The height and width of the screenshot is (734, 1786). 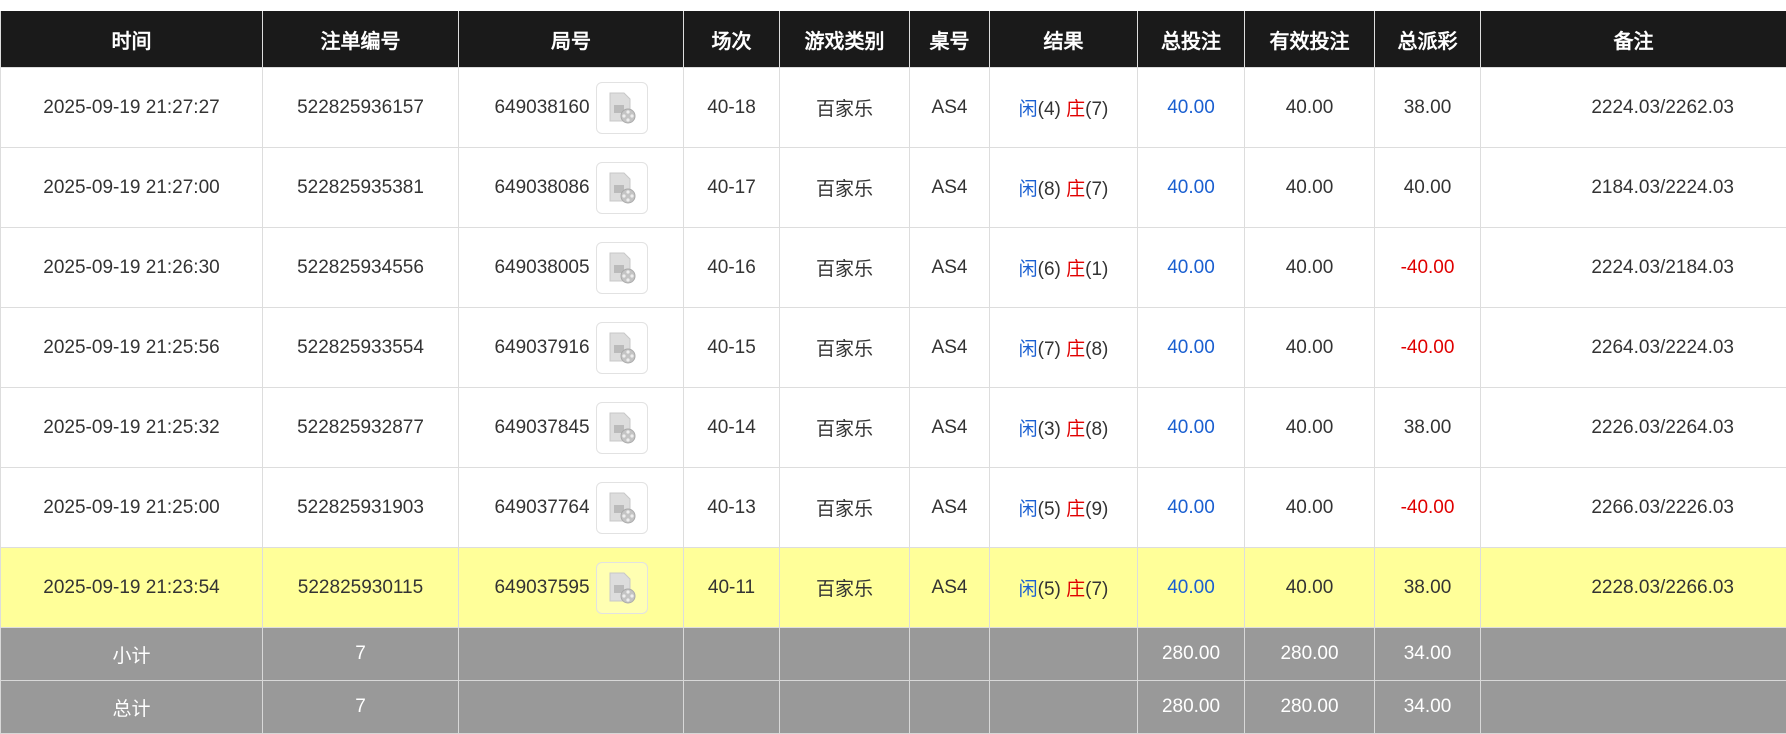 I want to click on result-cell: 闲(4) 庄(7), so click(x=1064, y=108).